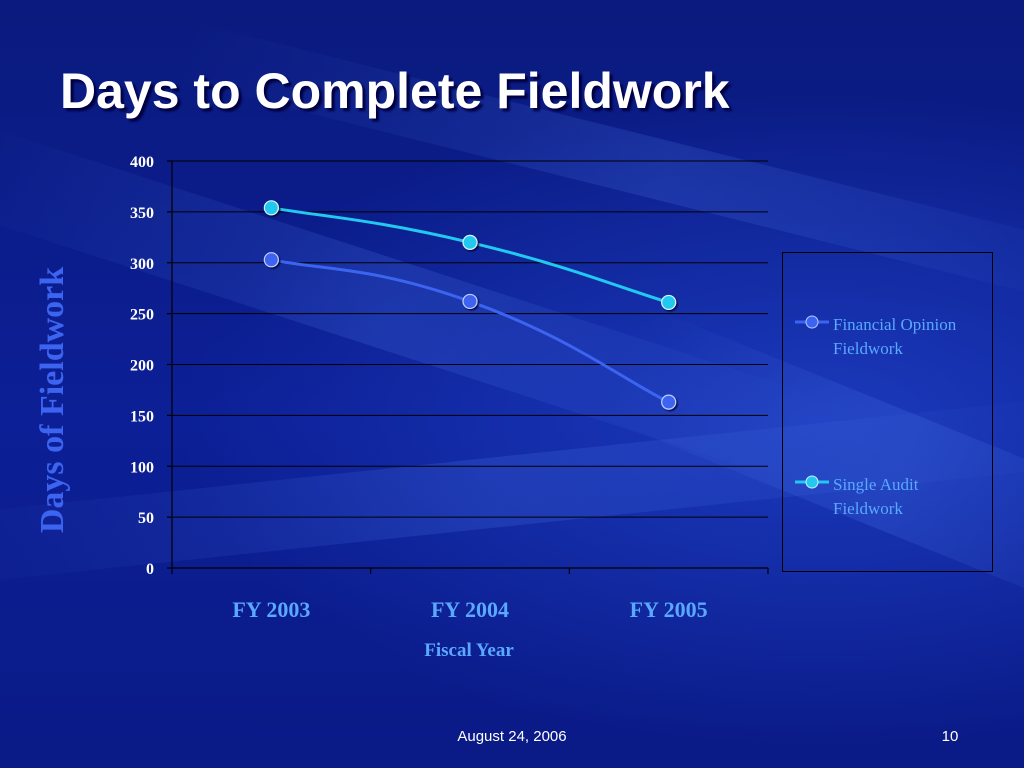  Describe the element at coordinates (876, 484) in the screenshot. I see `legend-label-single-audit-line1: Single Audit` at that location.